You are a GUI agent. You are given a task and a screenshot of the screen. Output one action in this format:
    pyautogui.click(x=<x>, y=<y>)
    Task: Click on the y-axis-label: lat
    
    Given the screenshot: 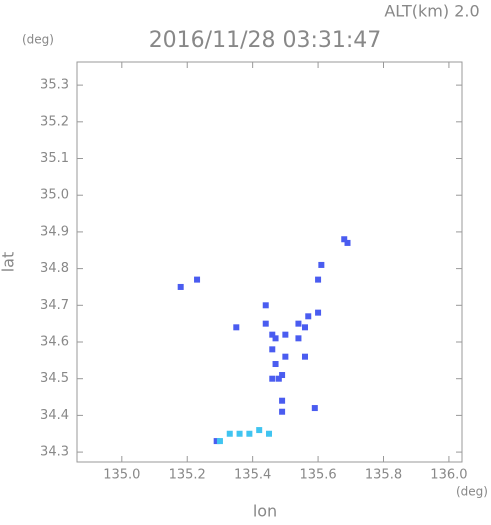 What is the action you would take?
    pyautogui.click(x=9, y=262)
    